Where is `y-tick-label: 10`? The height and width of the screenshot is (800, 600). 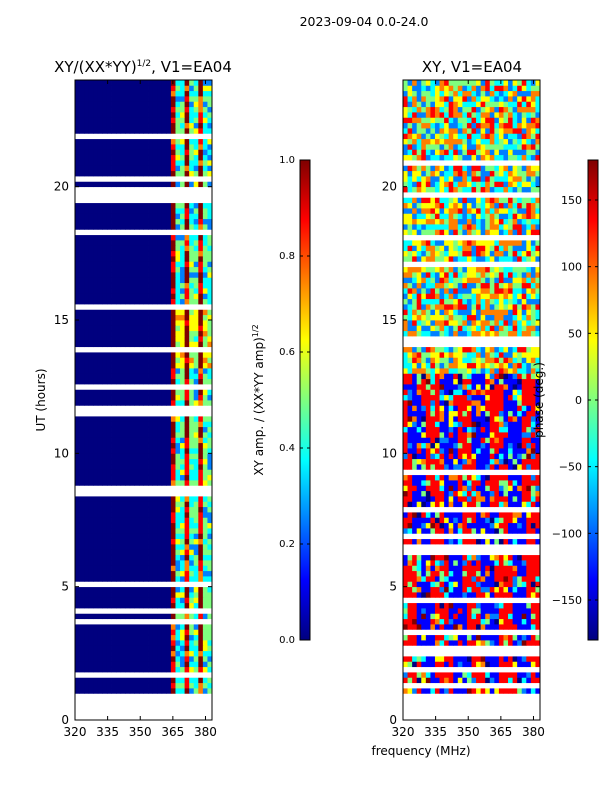 y-tick-label: 10 is located at coordinates (61, 453).